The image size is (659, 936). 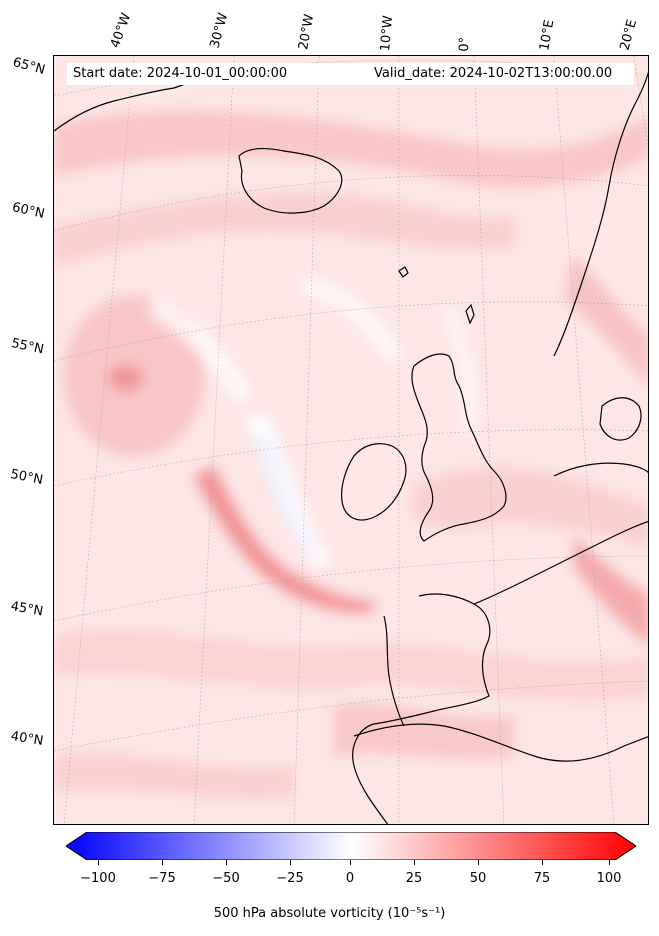 What do you see at coordinates (219, 30) in the screenshot?
I see `lon-label-30w: 30°W` at bounding box center [219, 30].